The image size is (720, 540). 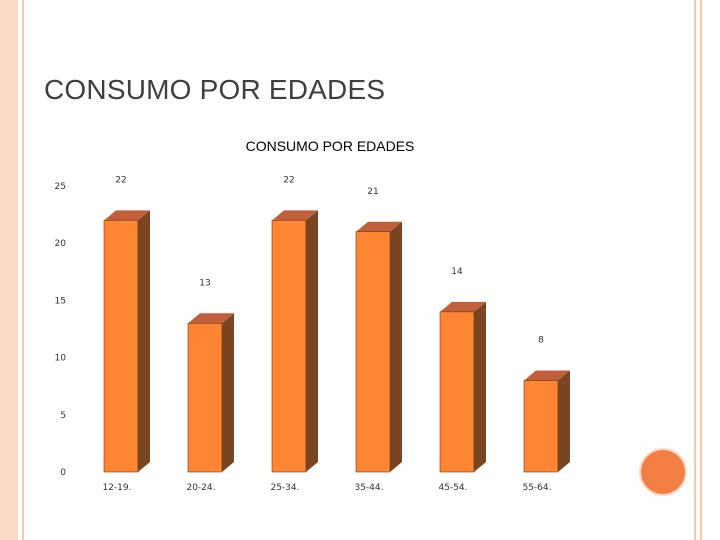 What do you see at coordinates (368, 488) in the screenshot?
I see `x-tick-label: 35-44.` at bounding box center [368, 488].